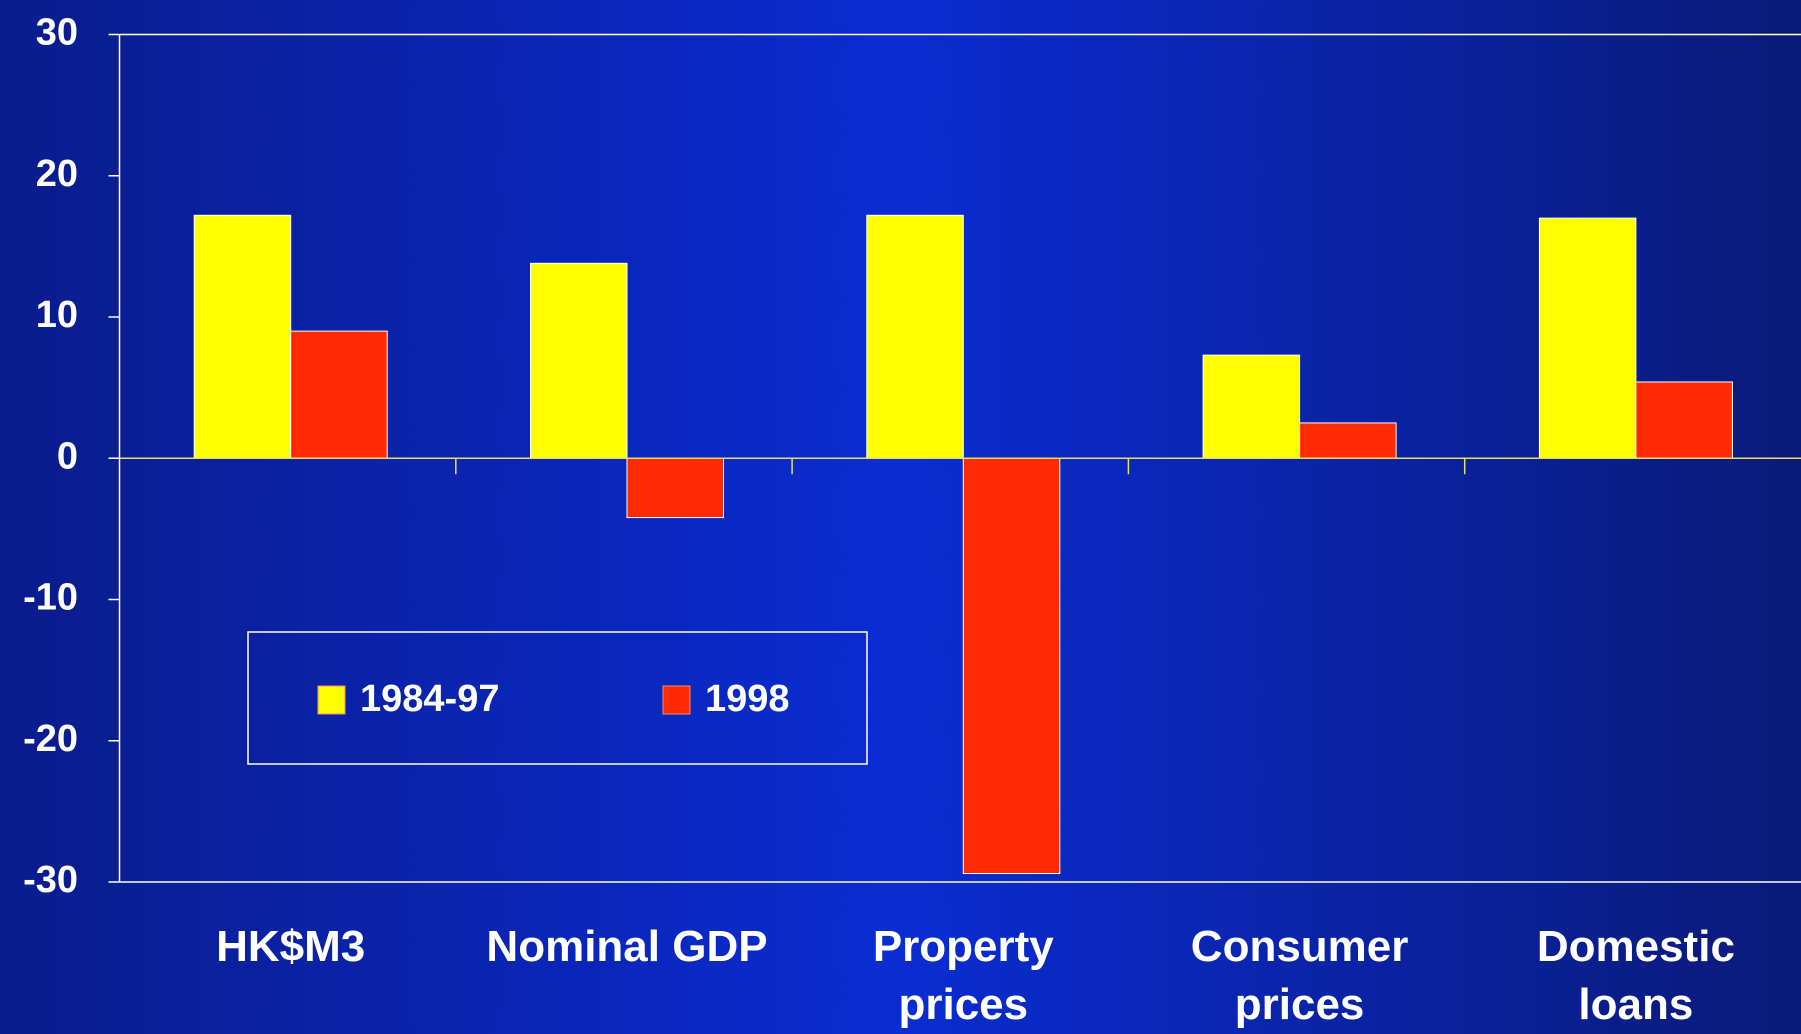 The height and width of the screenshot is (1034, 1801). I want to click on legend-label: 1984-97, so click(429, 699).